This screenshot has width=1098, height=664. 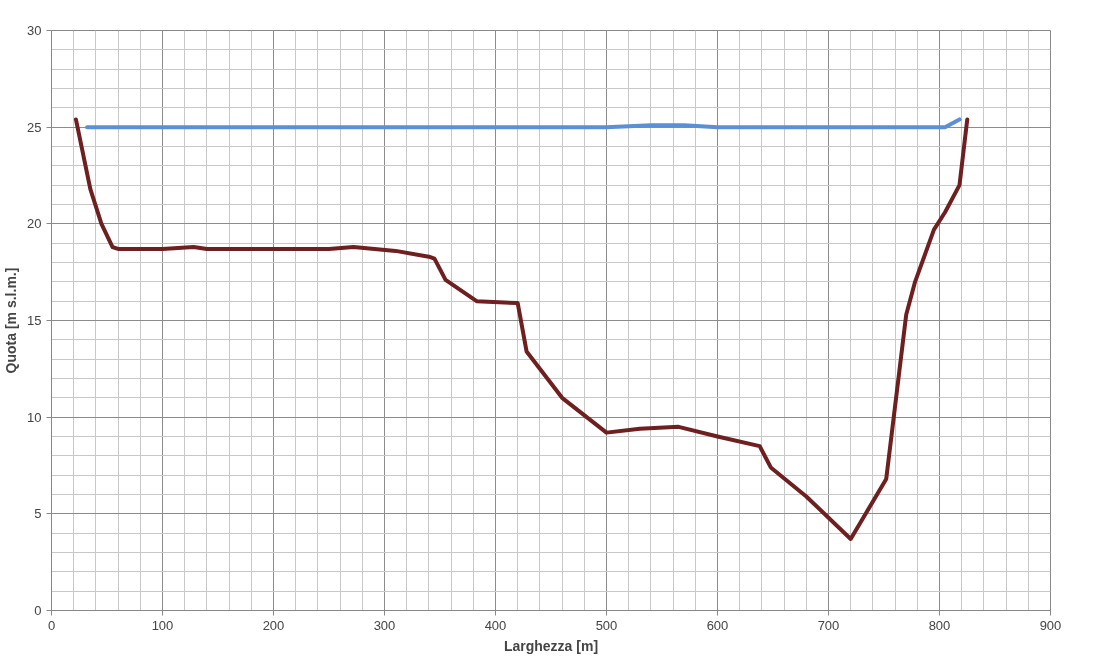 What do you see at coordinates (51, 625) in the screenshot?
I see `x-tick-label: 0` at bounding box center [51, 625].